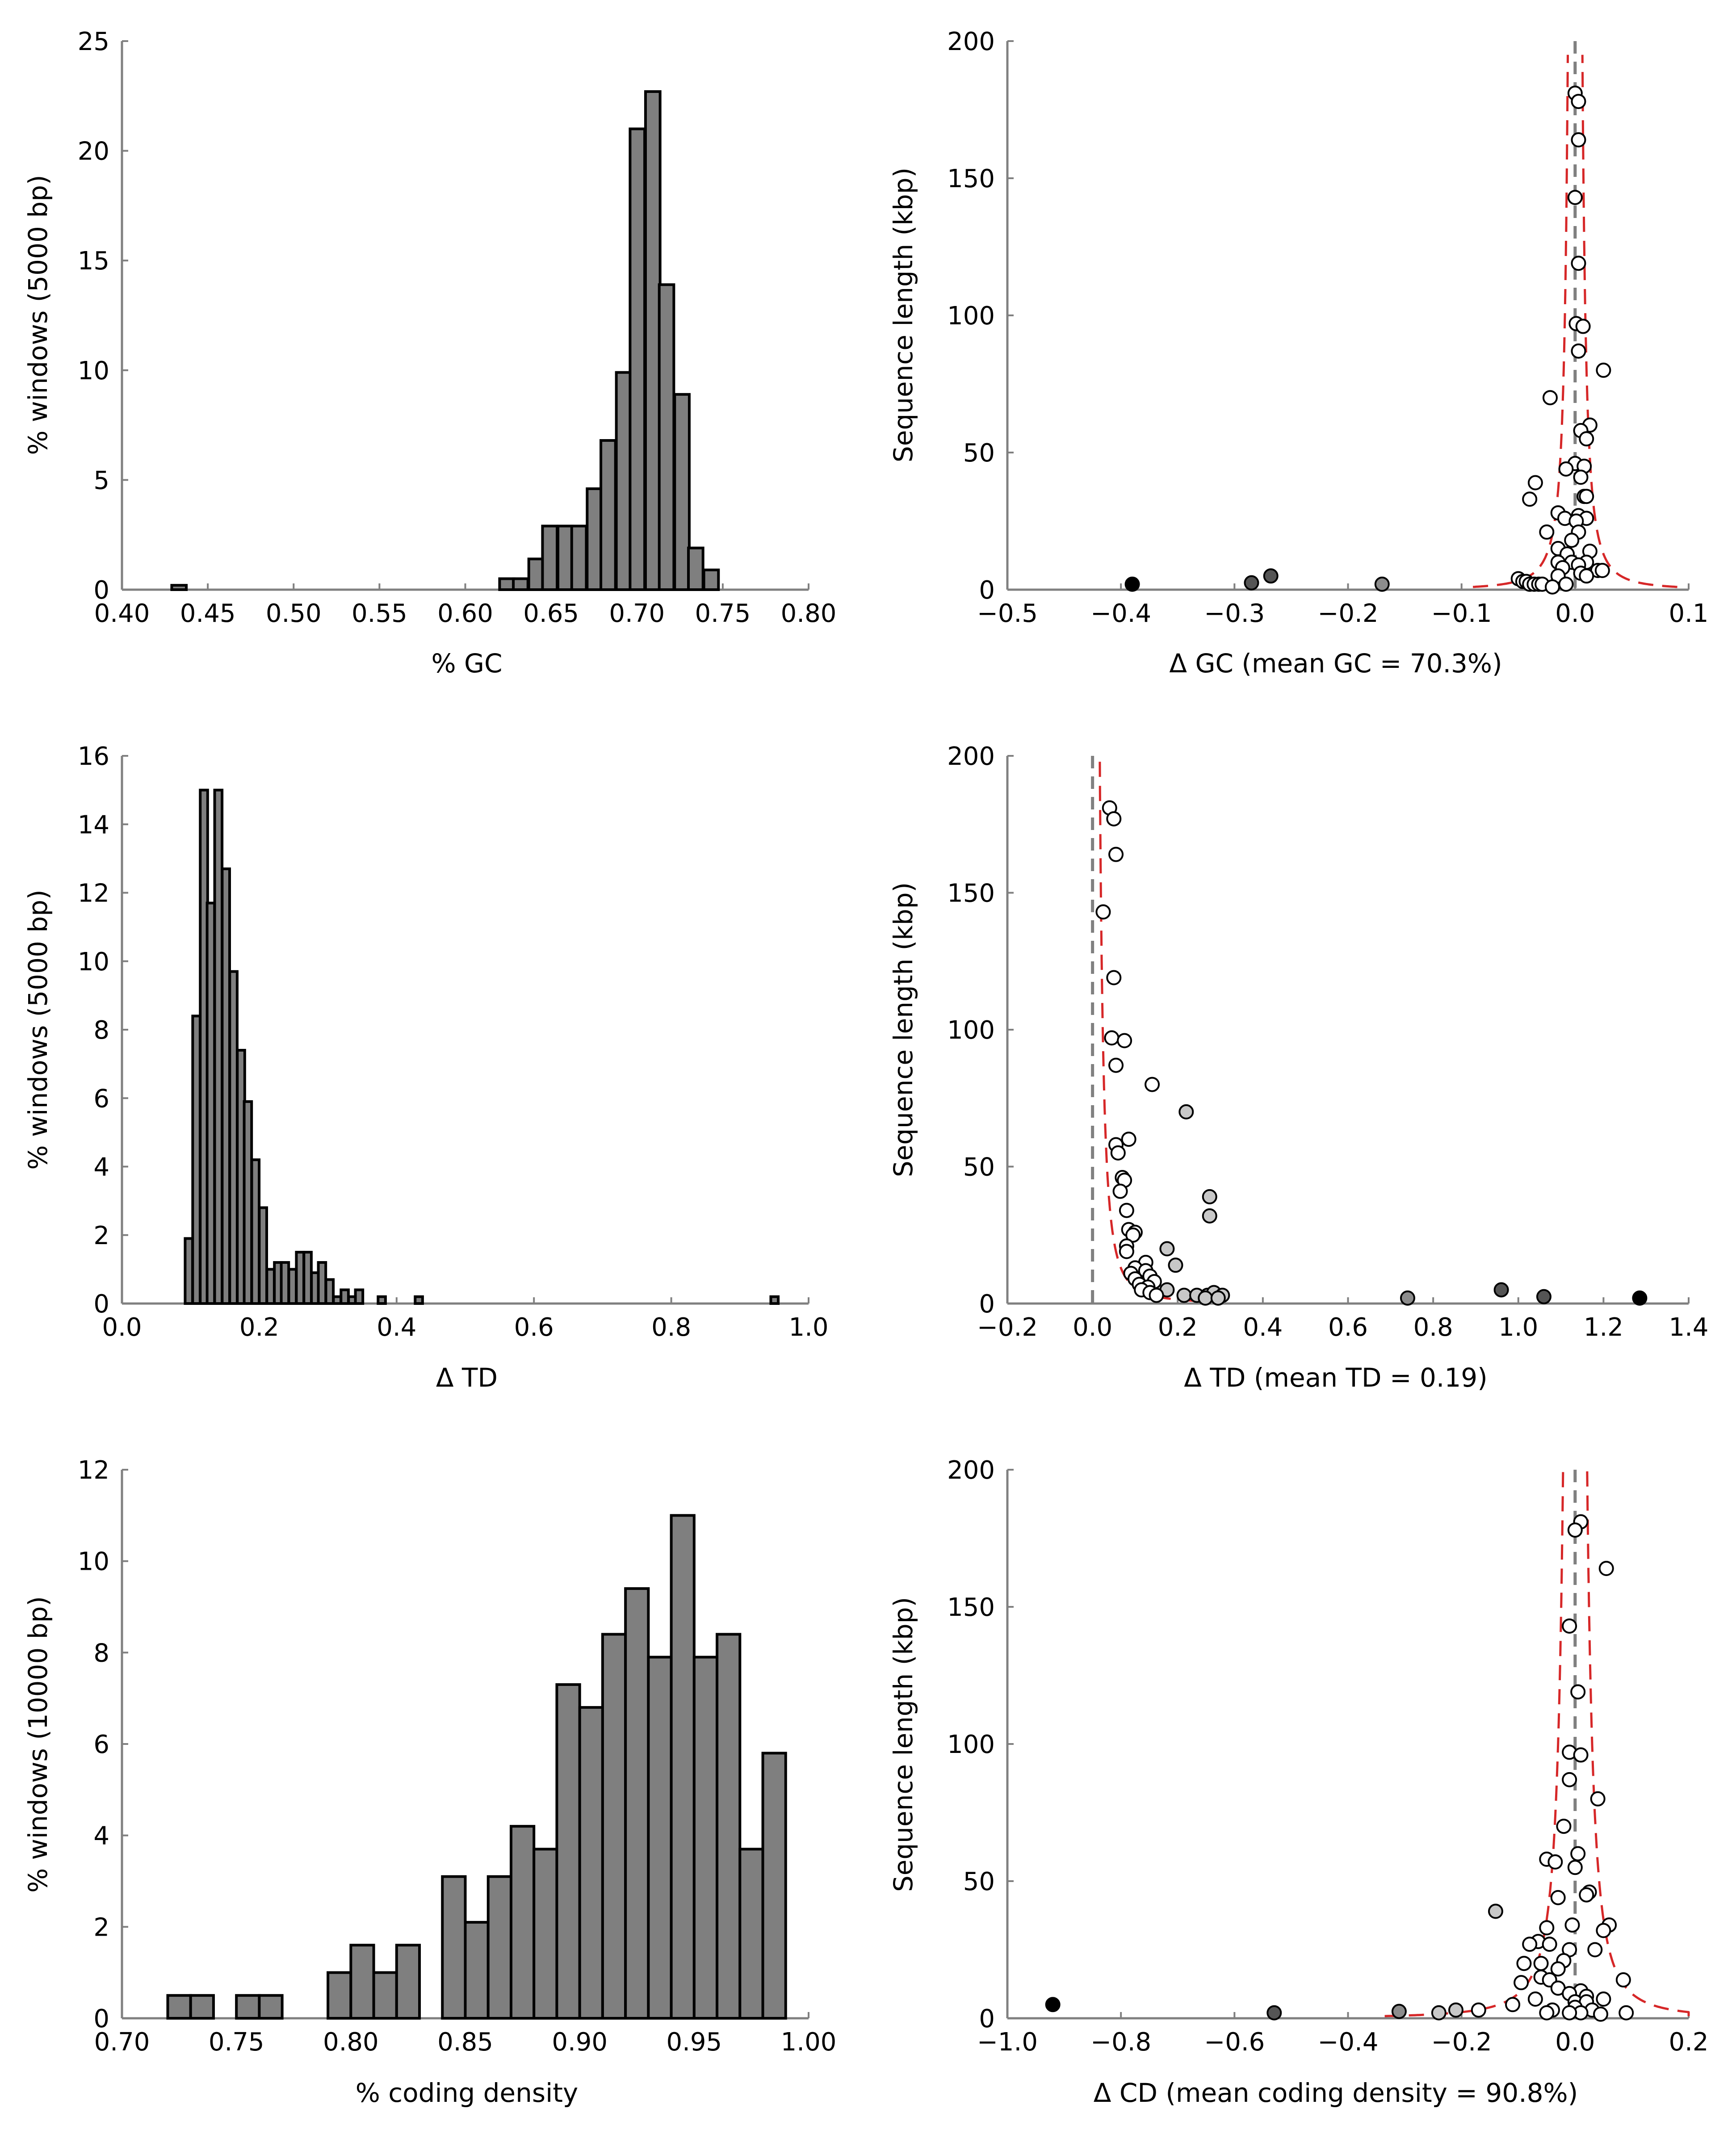 The image size is (1736, 2138). Describe the element at coordinates (1520, 321) in the screenshot. I see `lower-envelope-curve` at that location.